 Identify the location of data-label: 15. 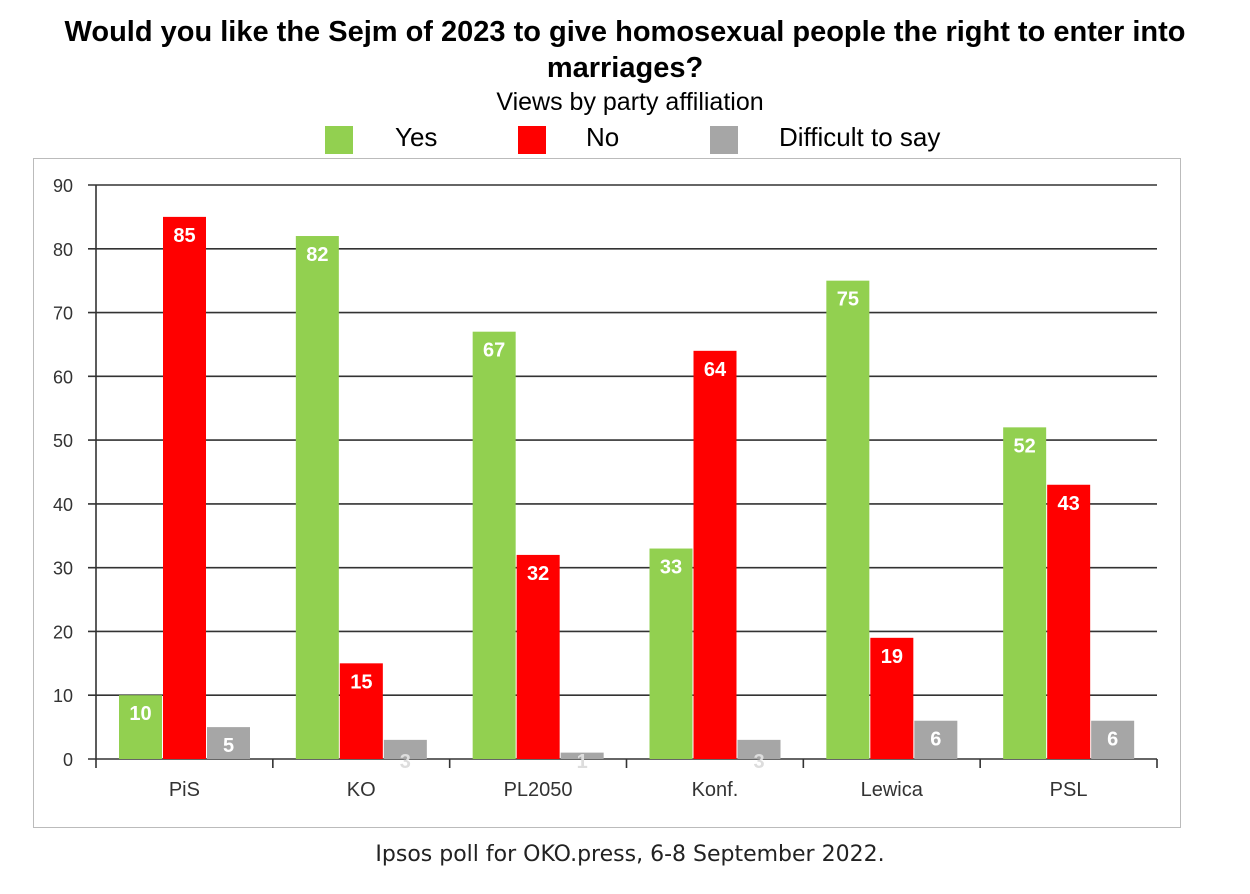
(361, 682).